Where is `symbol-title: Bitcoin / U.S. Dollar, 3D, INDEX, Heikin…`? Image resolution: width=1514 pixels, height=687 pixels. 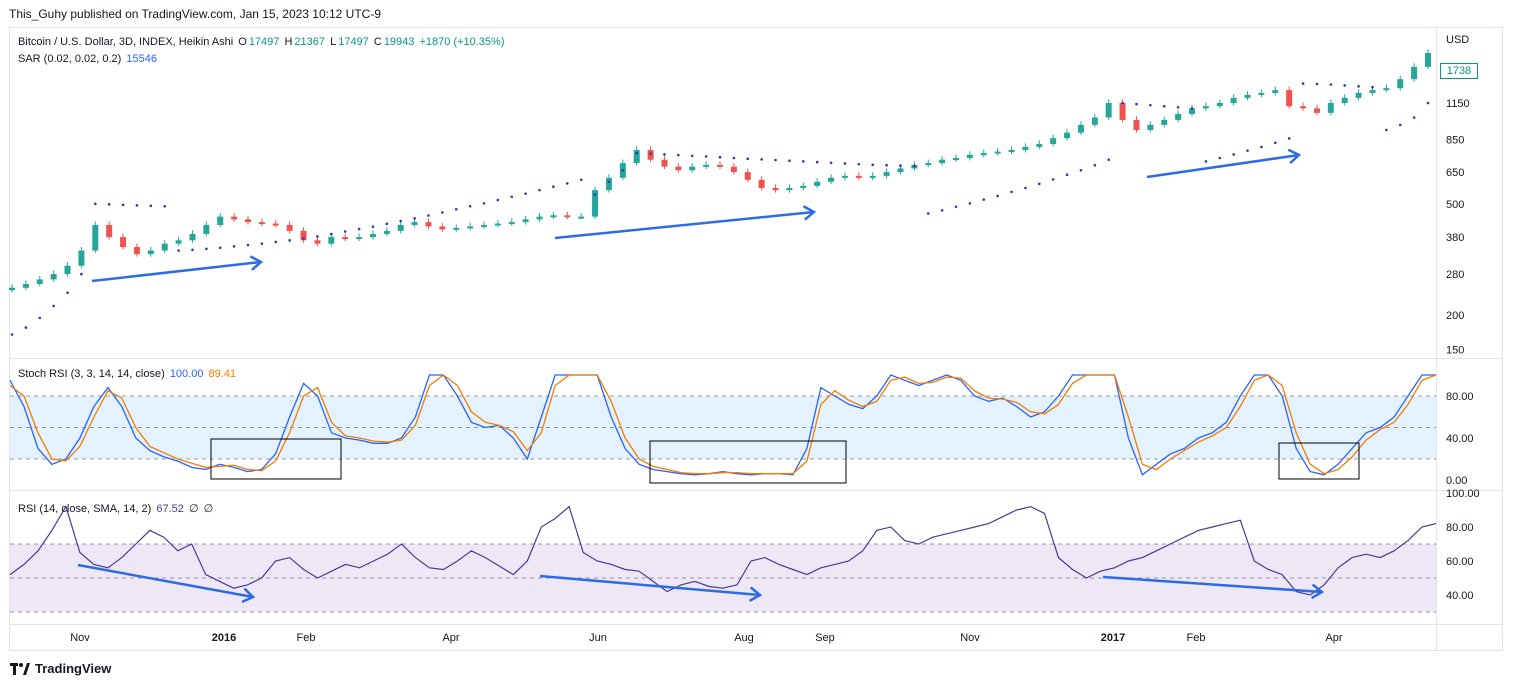 symbol-title: Bitcoin / U.S. Dollar, 3D, INDEX, Heikin… is located at coordinates (126, 42).